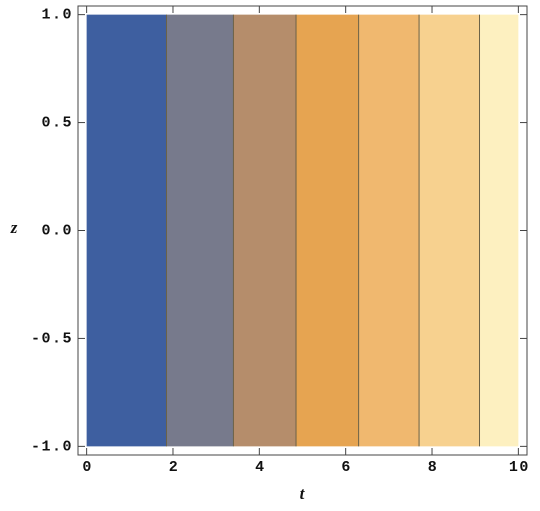  I want to click on y-axis-title: z, so click(14, 227).